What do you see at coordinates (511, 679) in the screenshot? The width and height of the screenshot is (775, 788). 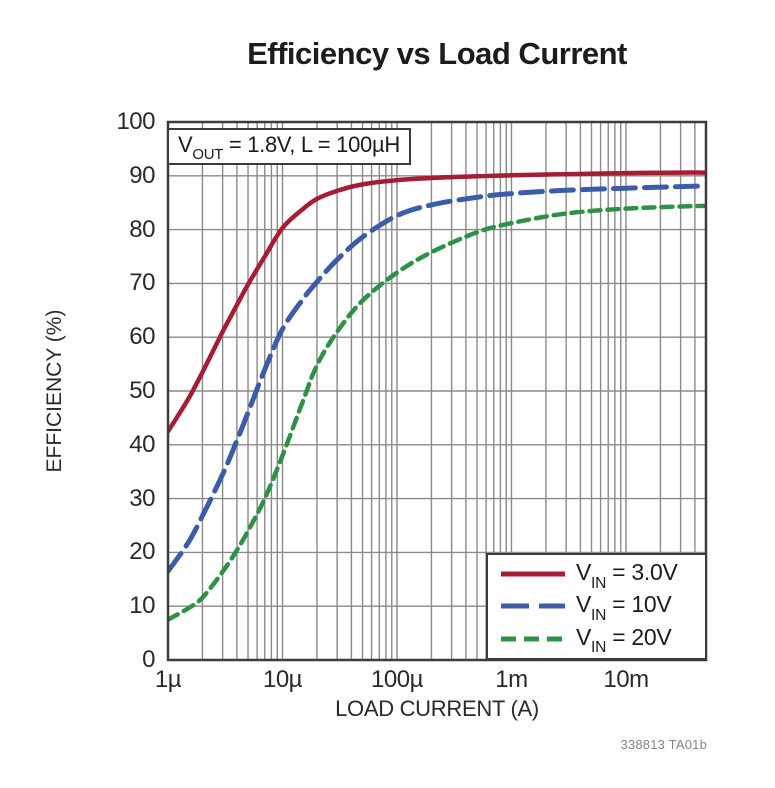 I see `x-tick-label: 1m` at bounding box center [511, 679].